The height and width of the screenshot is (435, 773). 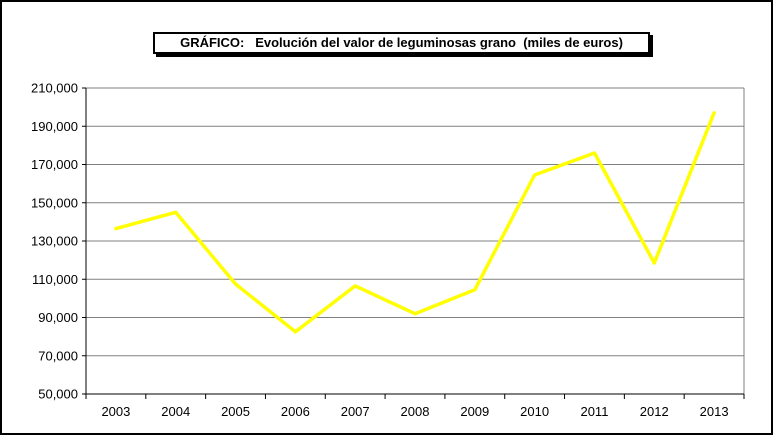 What do you see at coordinates (58, 394) in the screenshot?
I see `y-tick-label: 50,000` at bounding box center [58, 394].